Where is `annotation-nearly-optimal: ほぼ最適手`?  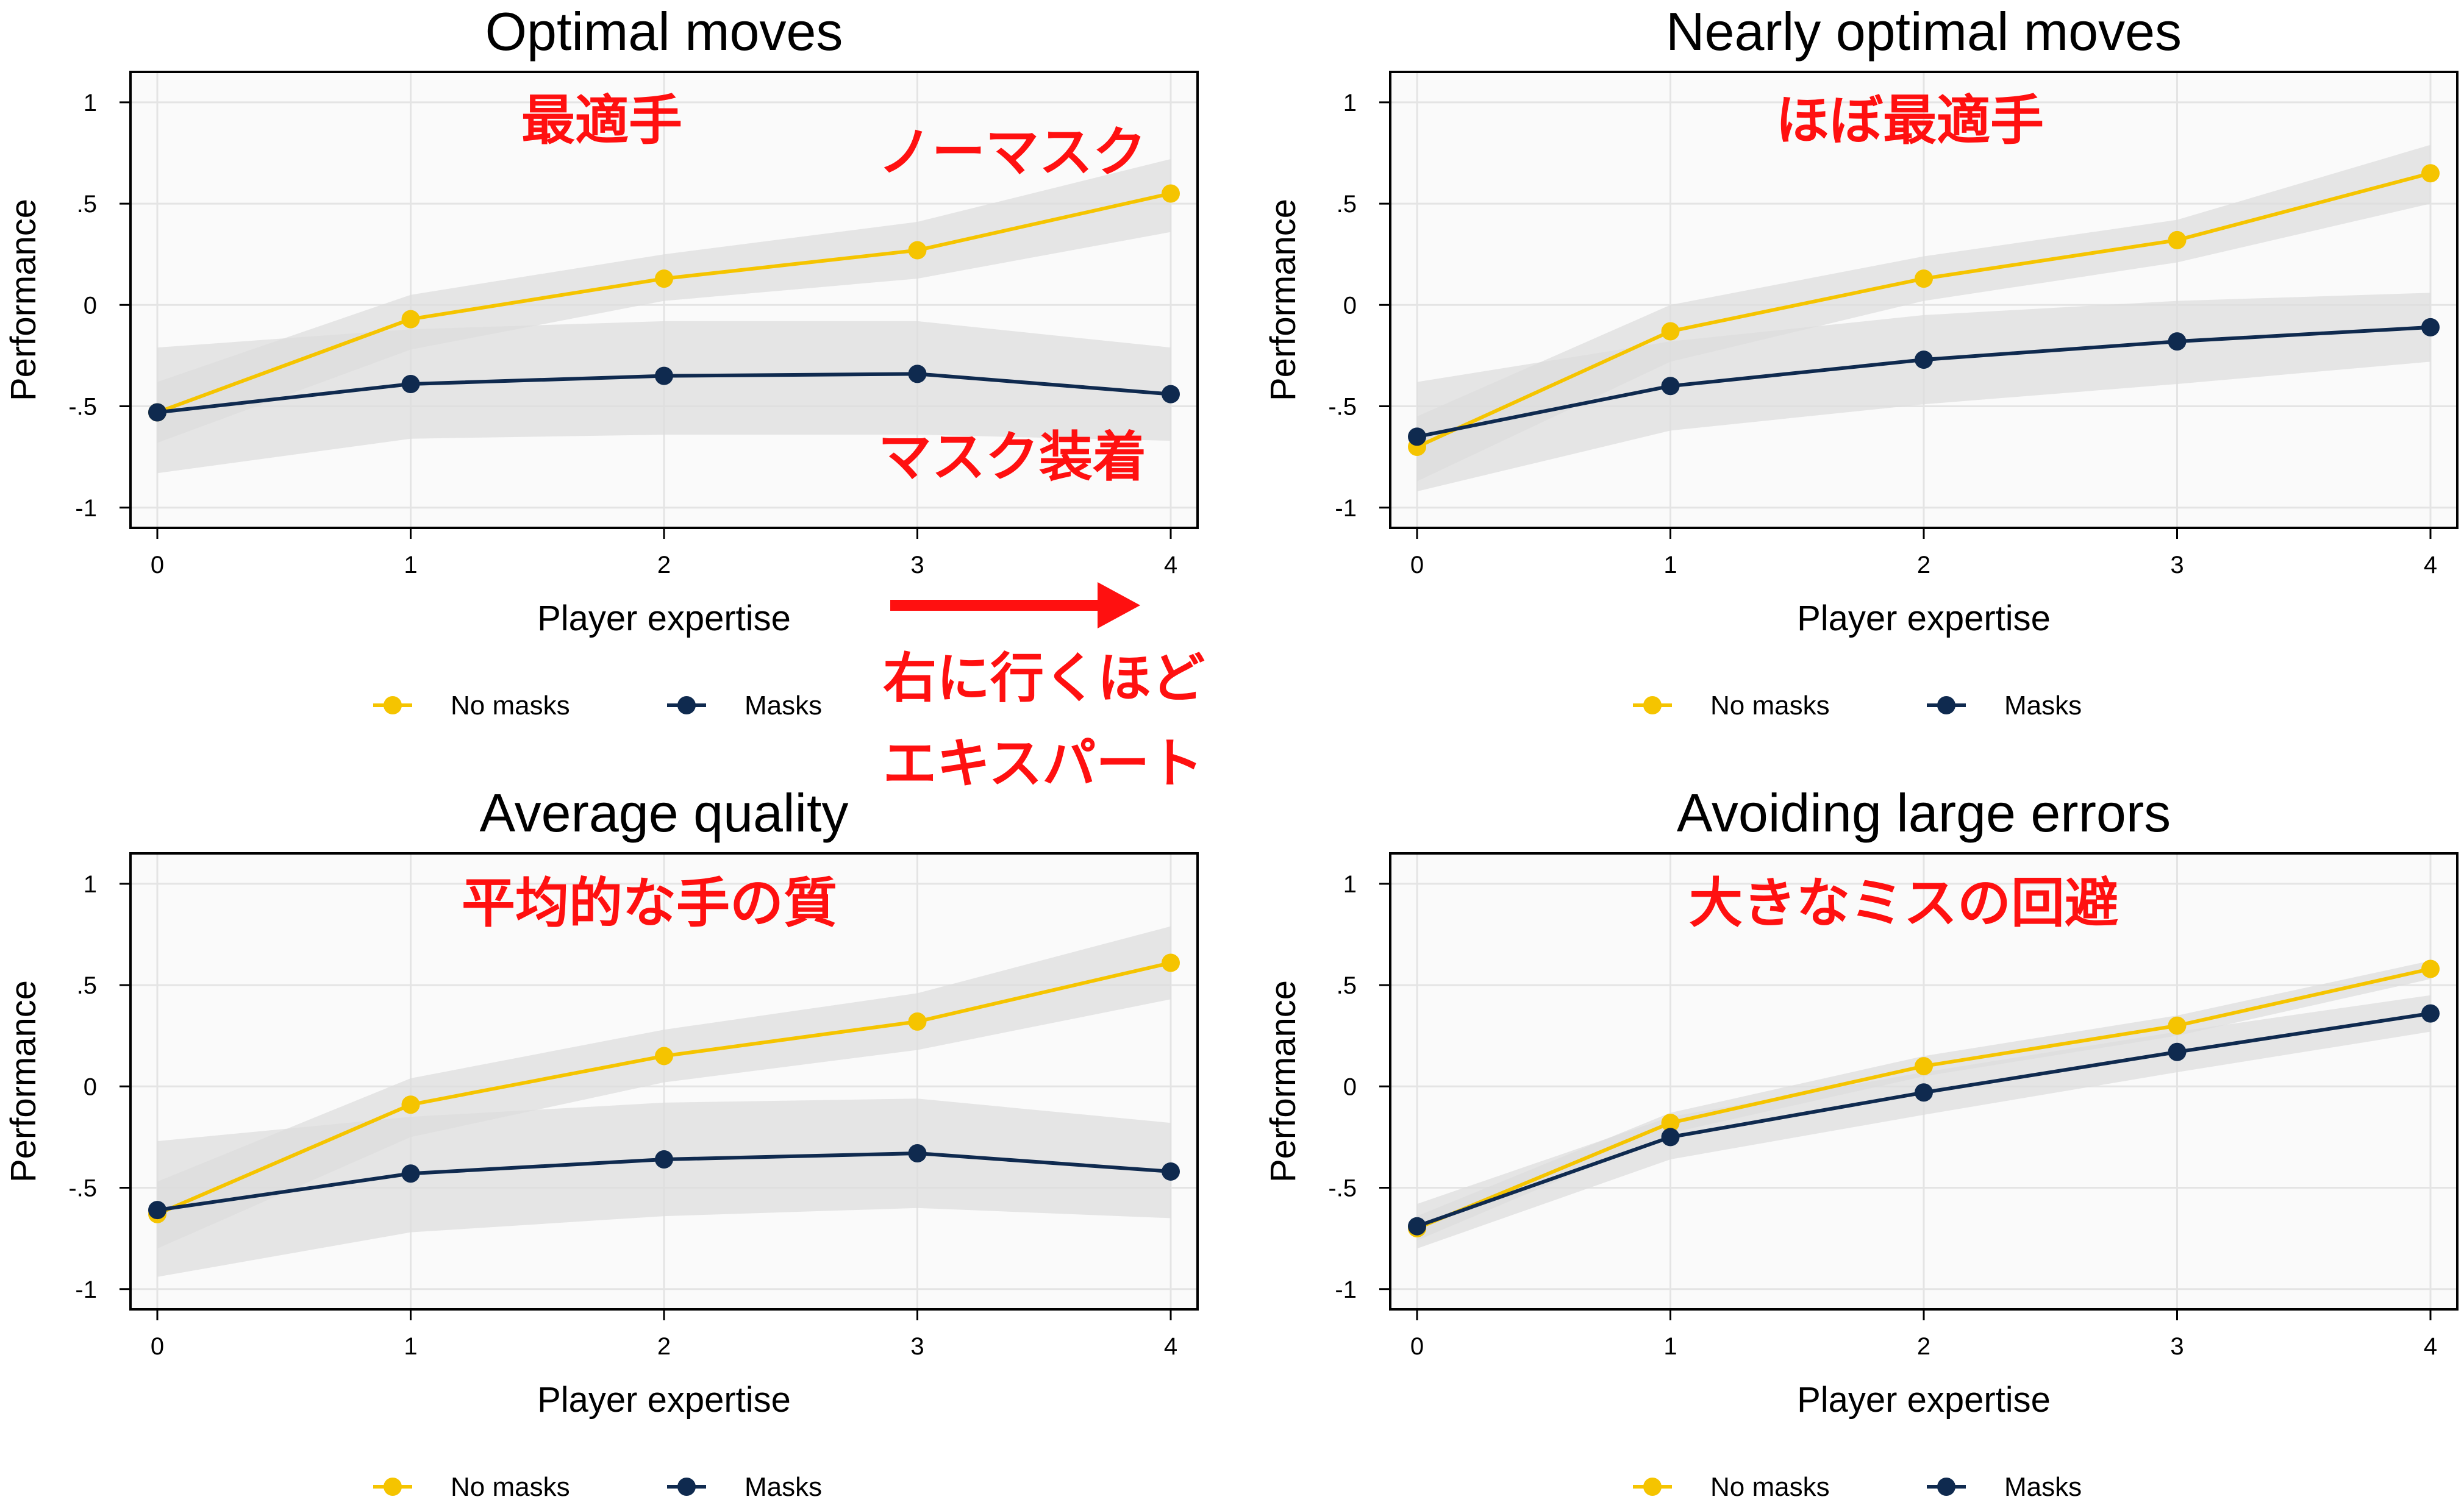 annotation-nearly-optimal: ほぼ最適手 is located at coordinates (1910, 121).